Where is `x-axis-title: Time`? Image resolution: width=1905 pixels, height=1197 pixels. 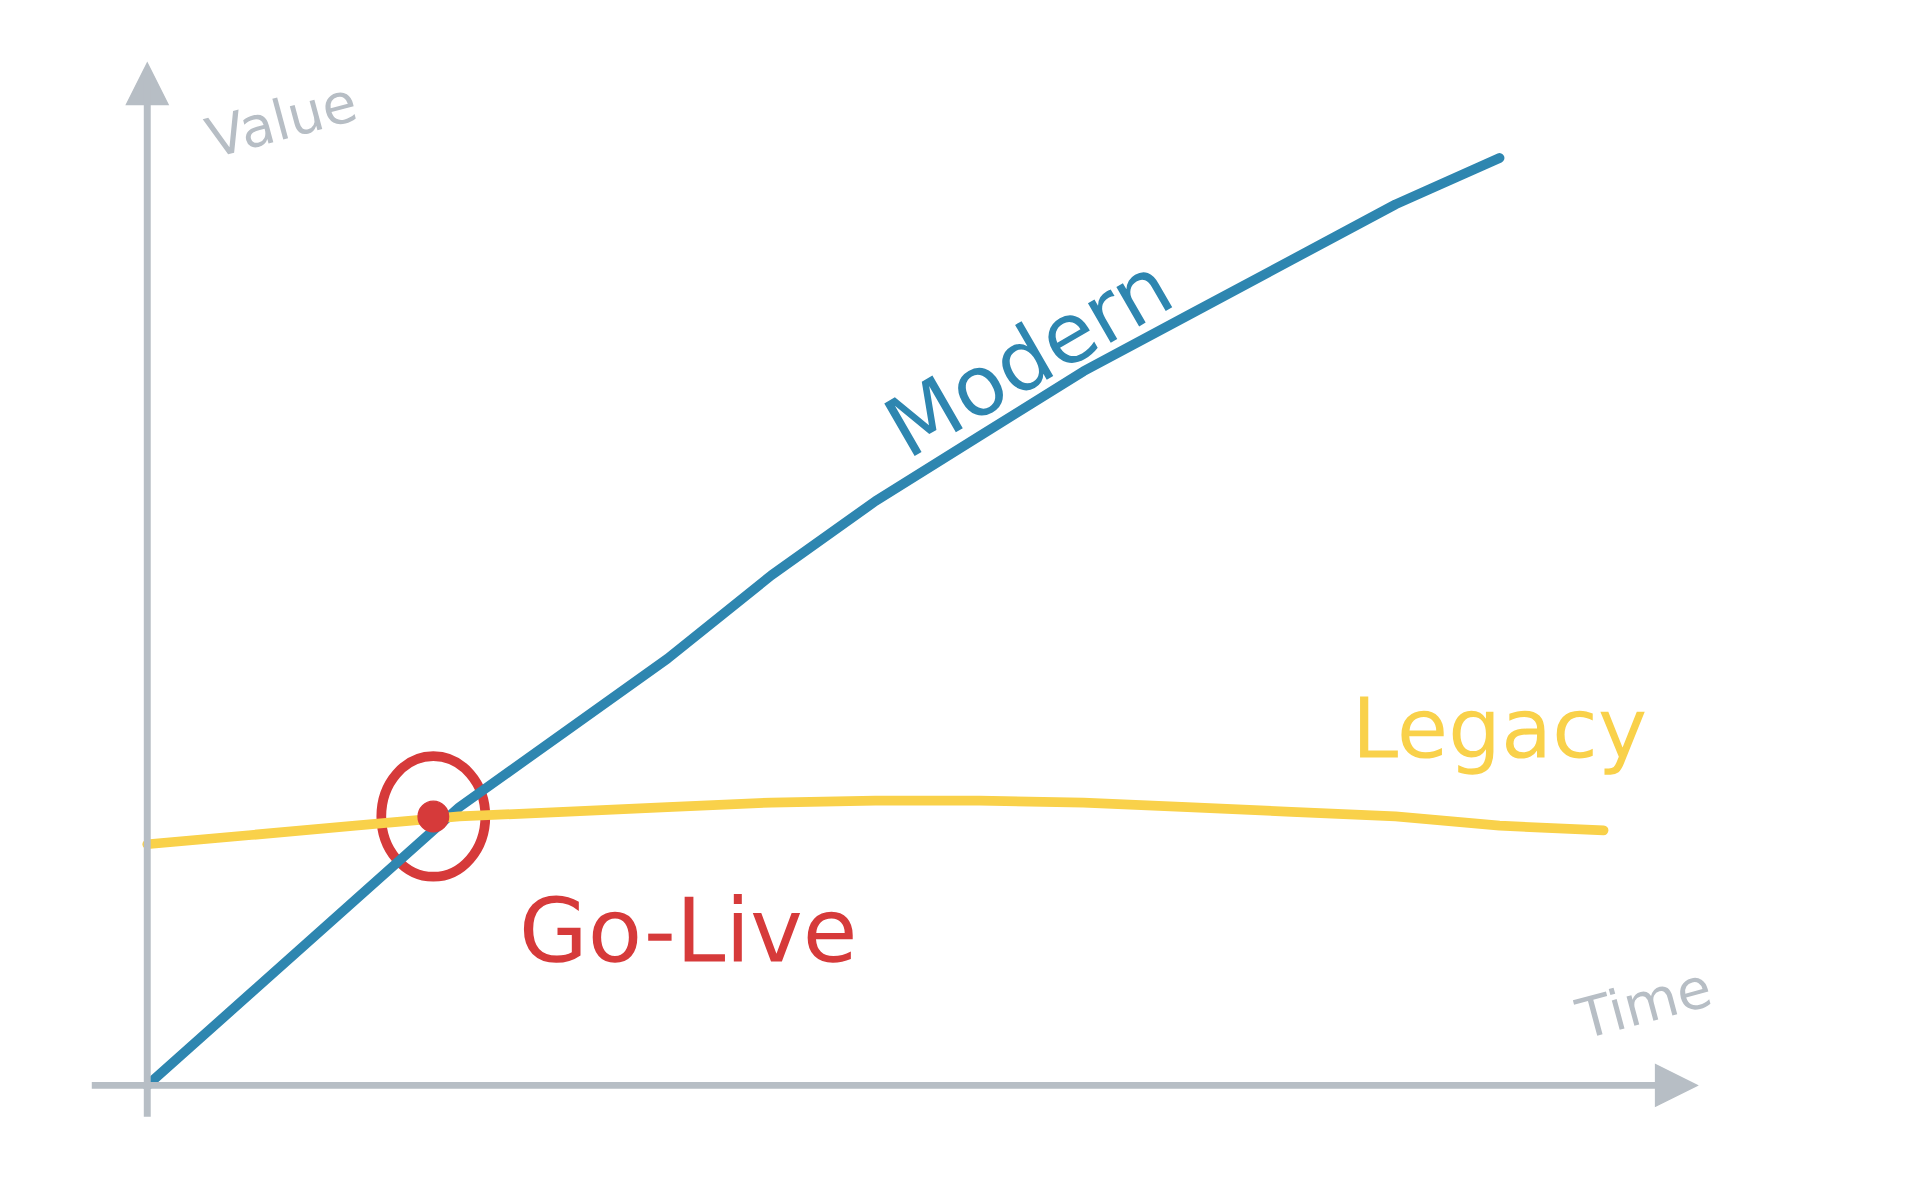 x-axis-title: Time is located at coordinates (1642, 1002).